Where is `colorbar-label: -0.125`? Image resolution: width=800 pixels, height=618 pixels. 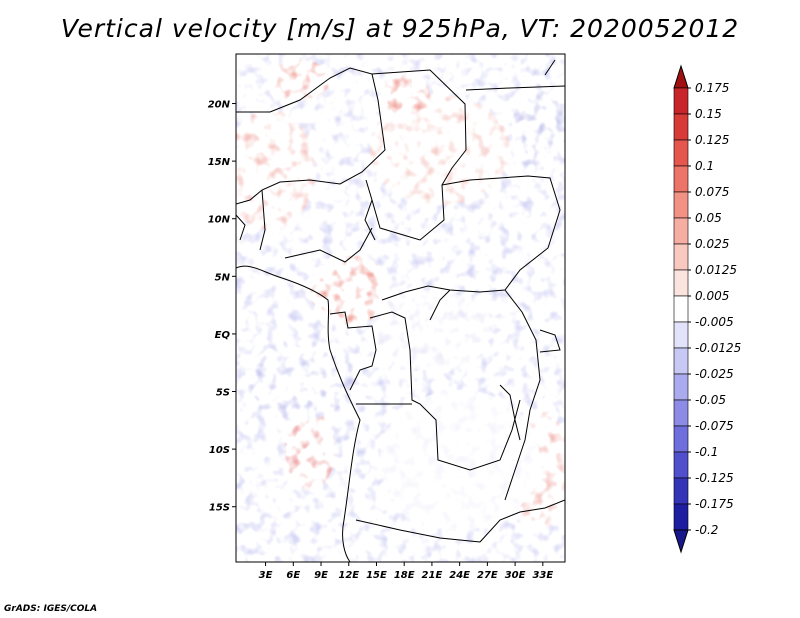
colorbar-label: -0.125 is located at coordinates (714, 478).